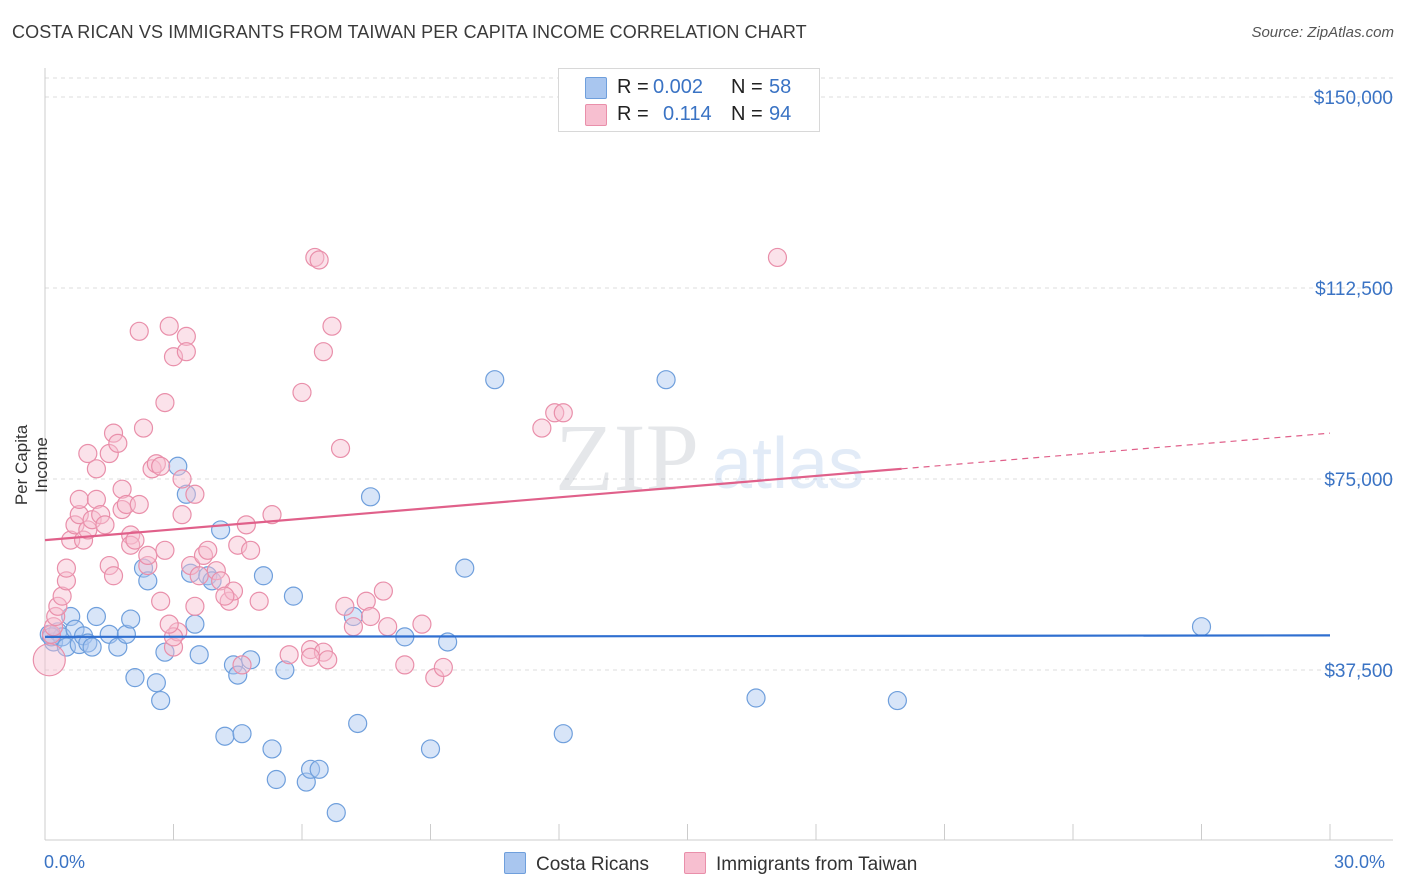  What do you see at coordinates (687, 114) in the screenshot?
I see `legend-r-value: 0.114` at bounding box center [687, 114].